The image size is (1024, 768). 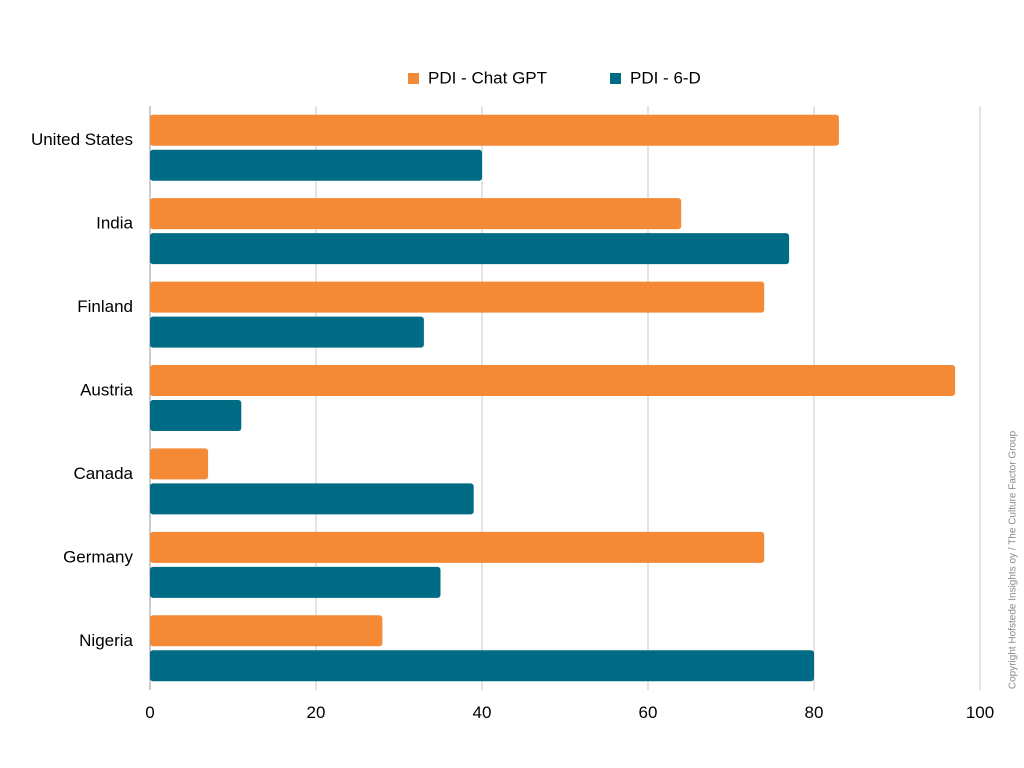 What do you see at coordinates (569, 712) in the screenshot?
I see `x-tick-labels: 0 20 40 60 80 100` at bounding box center [569, 712].